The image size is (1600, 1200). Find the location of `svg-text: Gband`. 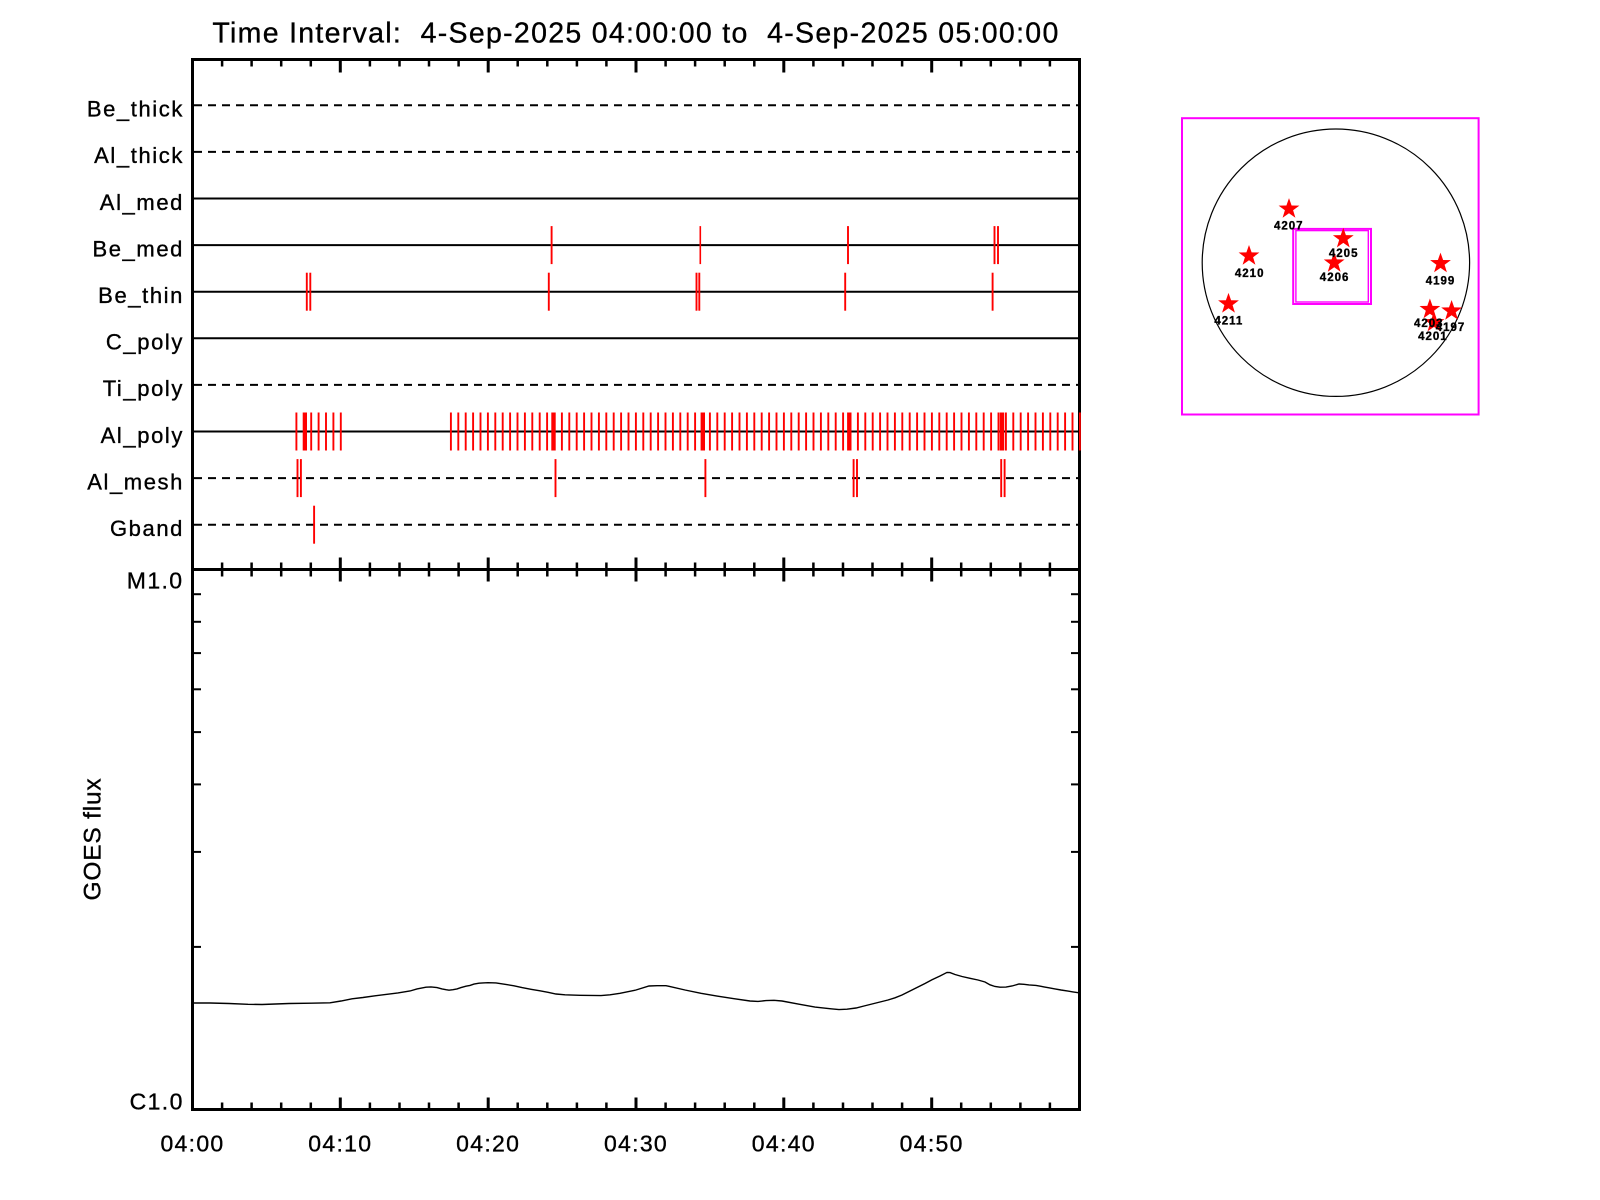

svg-text: Gband is located at coordinates (147, 528).